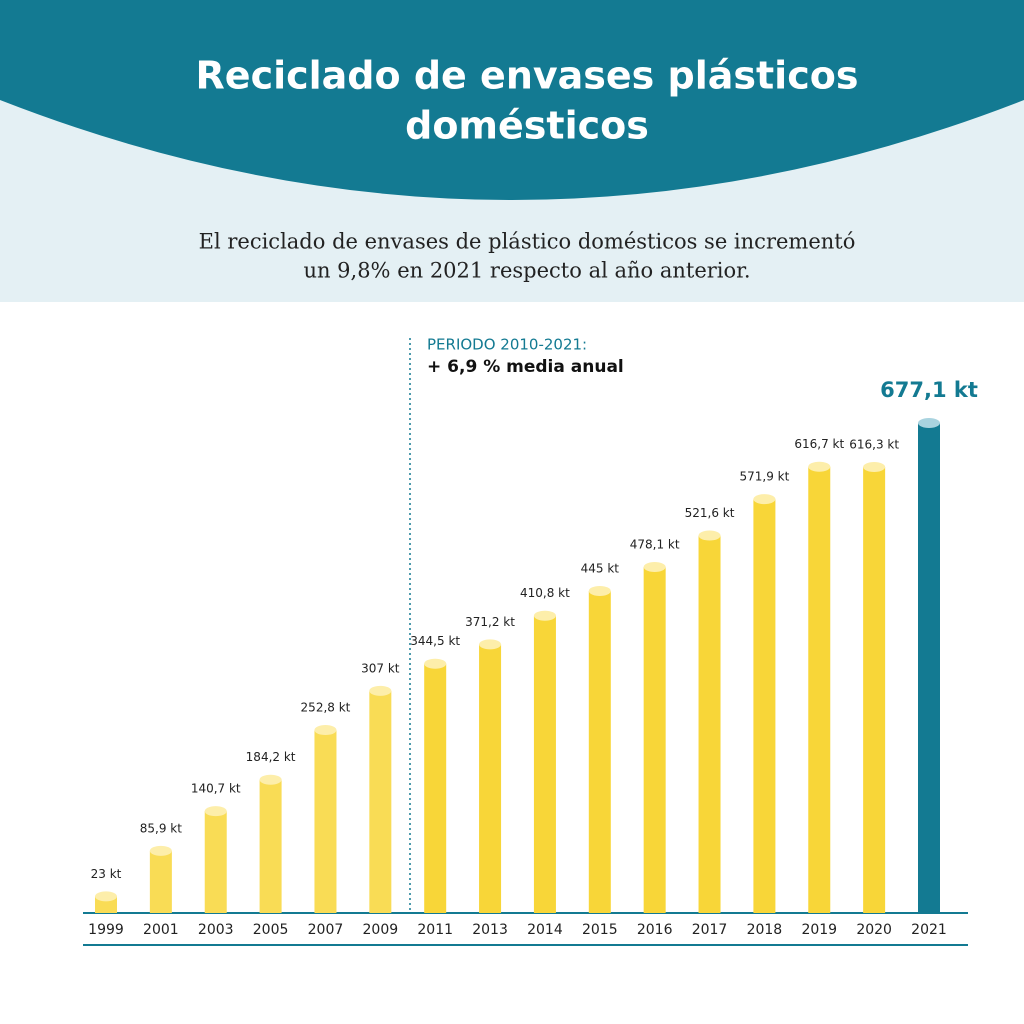  I want to click on x-tick-label: 2019, so click(819, 930).